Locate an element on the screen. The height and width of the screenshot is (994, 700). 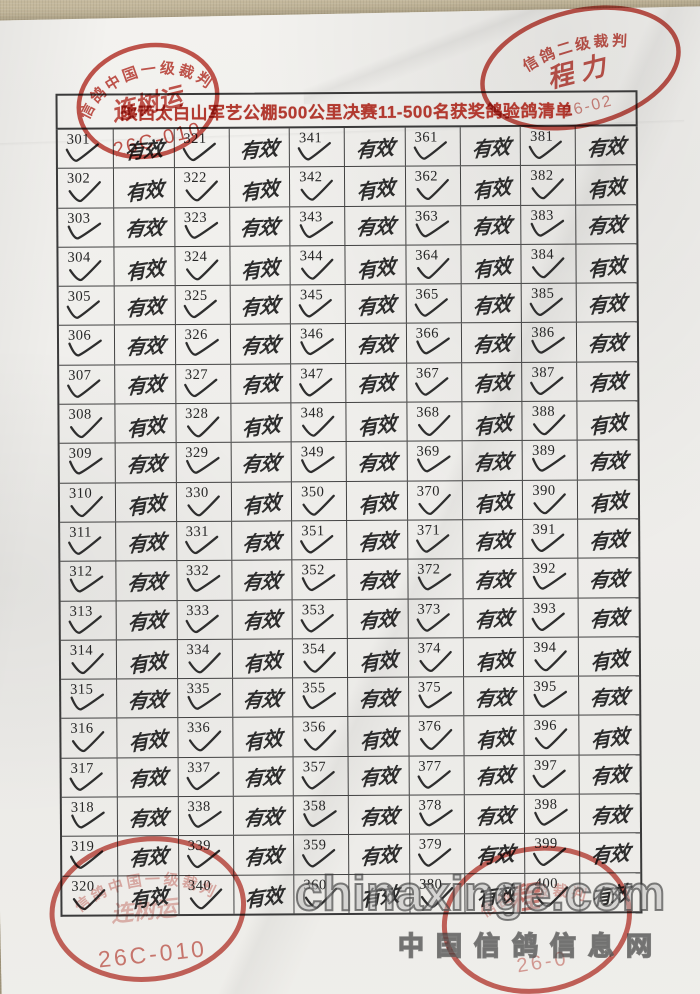
table-row: 303 有效 323 有效 343 有效 363 有效 383 有效 is located at coordinates (347, 225).